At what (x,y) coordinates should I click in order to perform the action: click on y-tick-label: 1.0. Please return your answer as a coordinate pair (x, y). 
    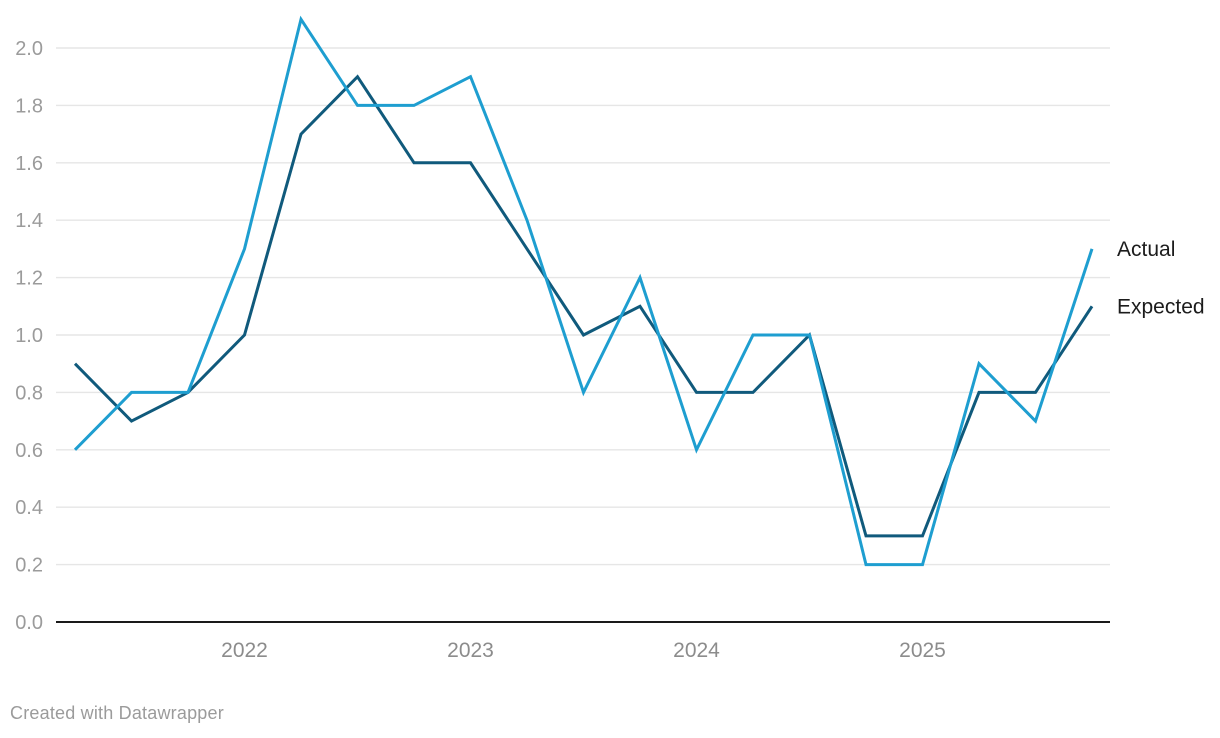
    Looking at the image, I should click on (29, 336).